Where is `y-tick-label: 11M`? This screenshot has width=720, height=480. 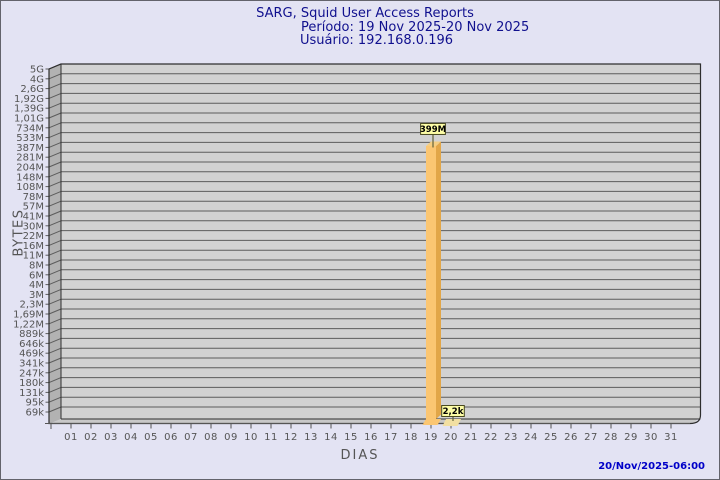
y-tick-label: 11M is located at coordinates (33, 256).